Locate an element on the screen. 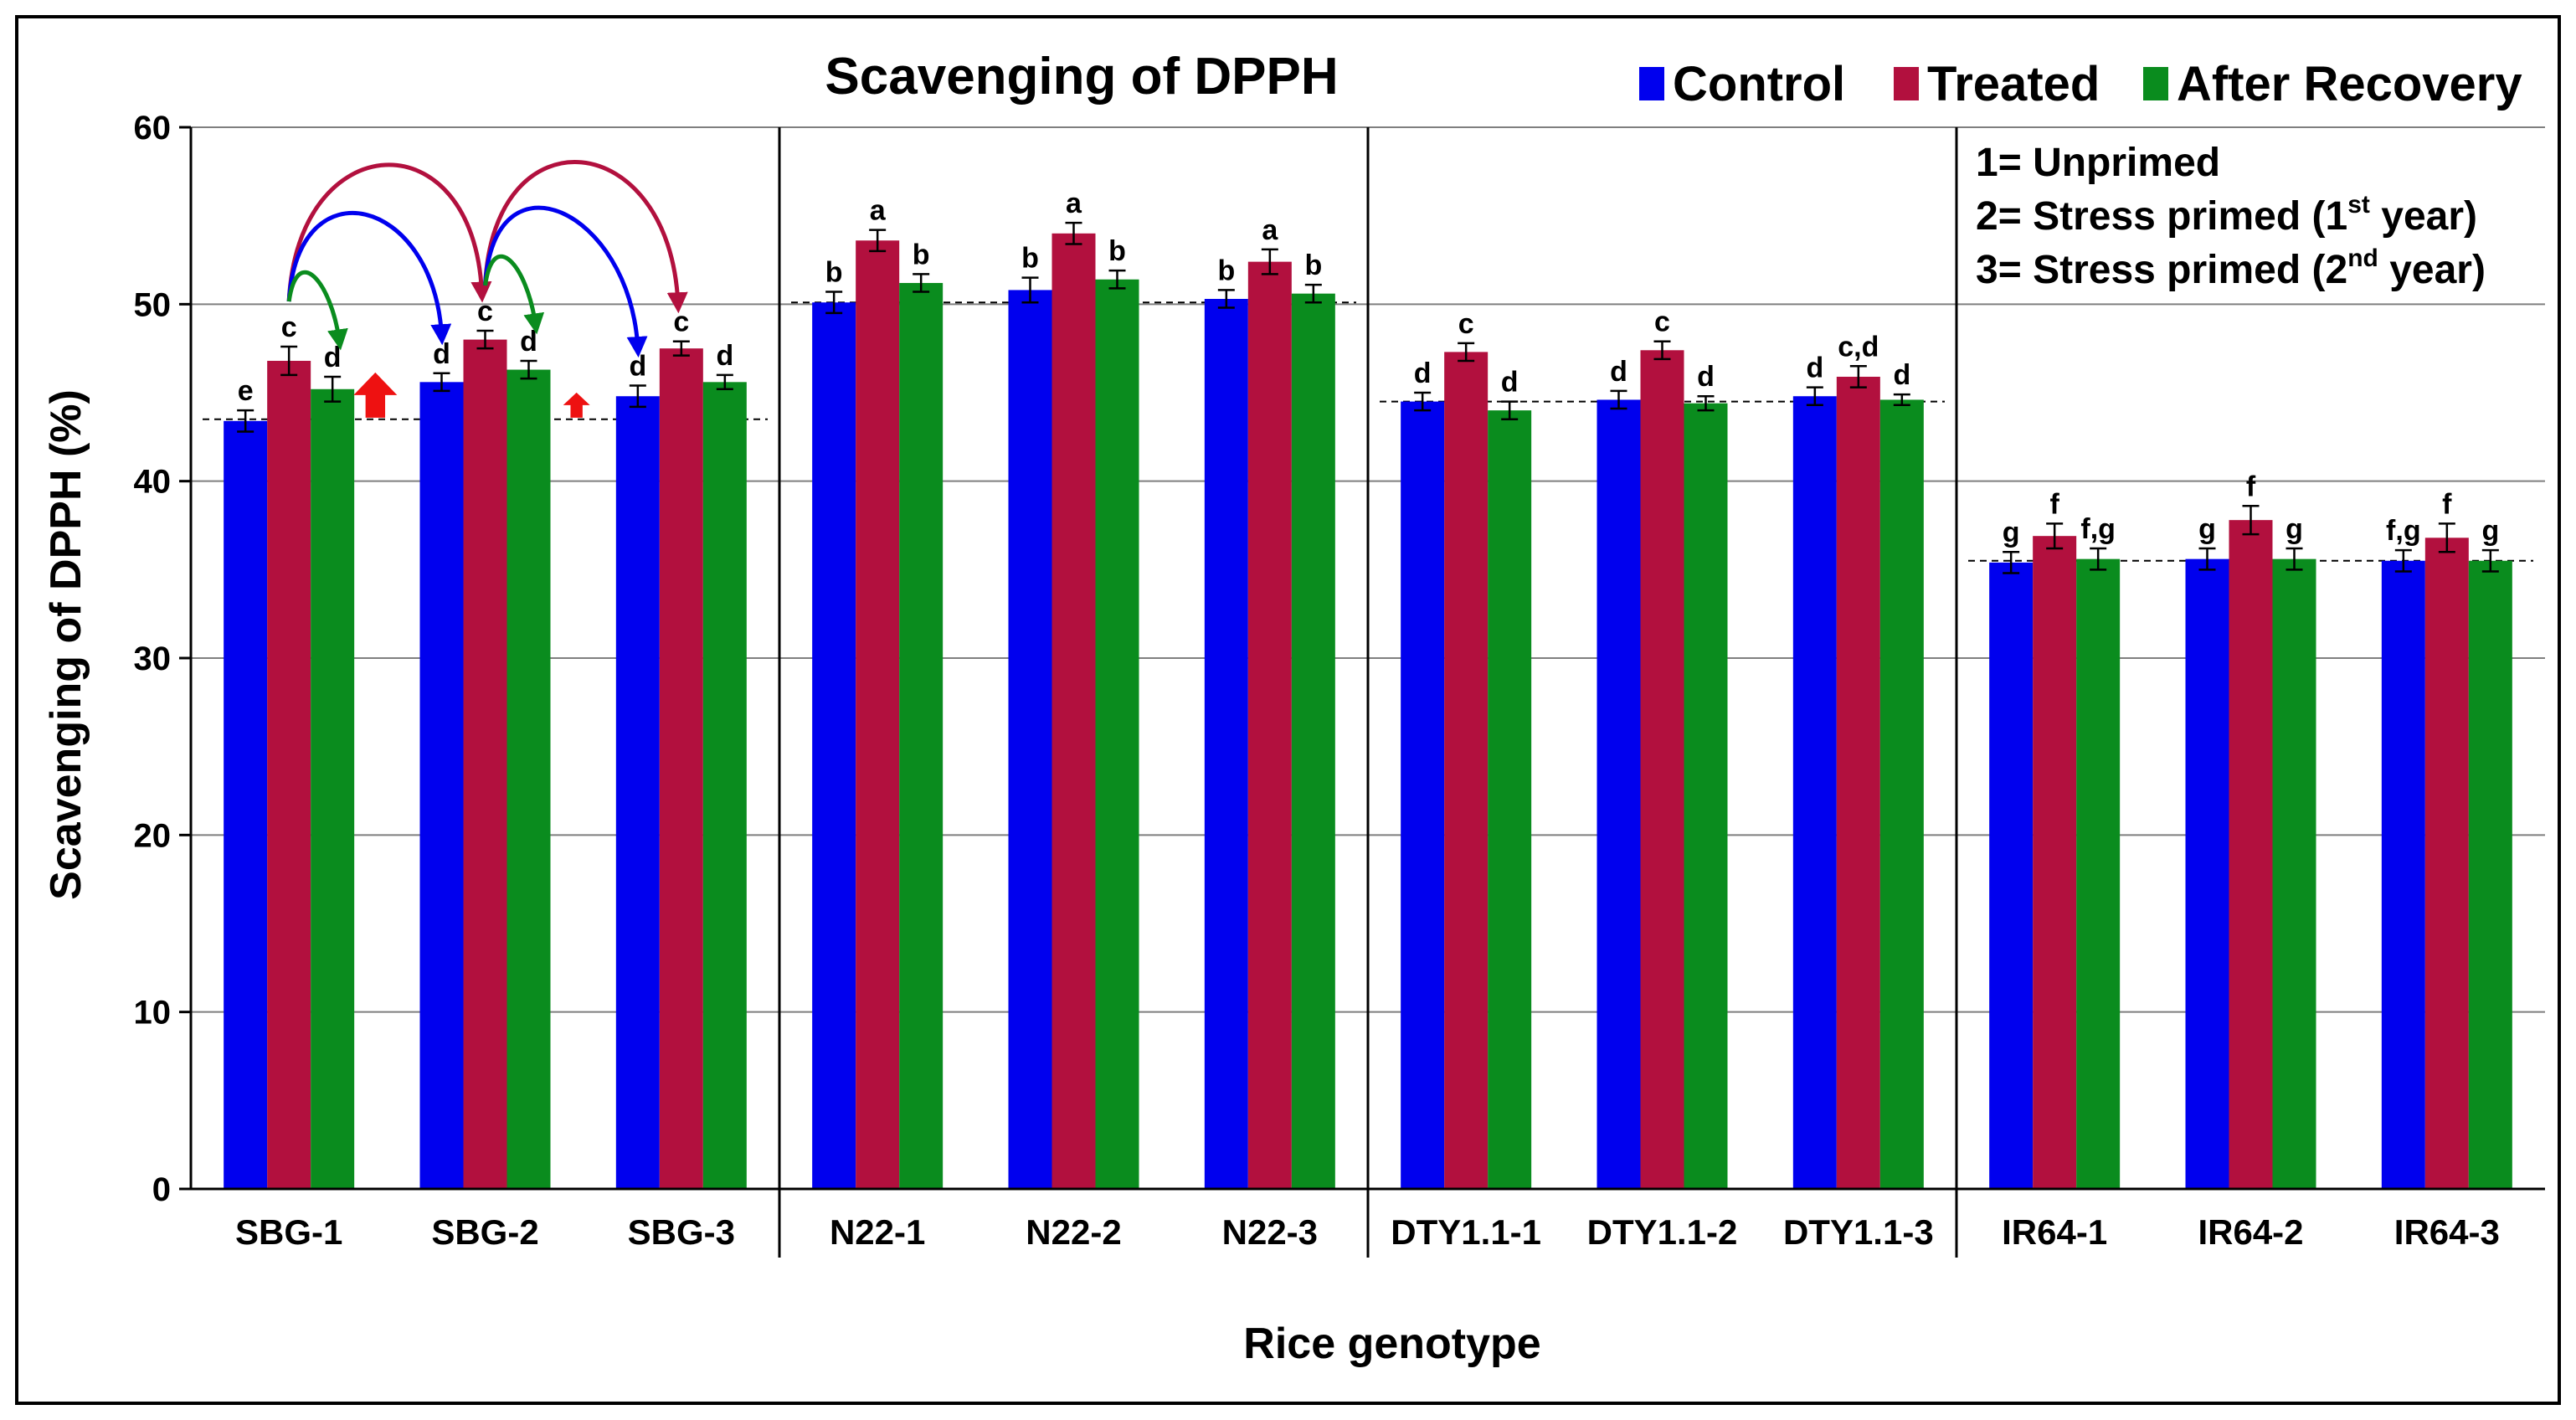  x-tick-label: IR64-3 is located at coordinates (2447, 1232).